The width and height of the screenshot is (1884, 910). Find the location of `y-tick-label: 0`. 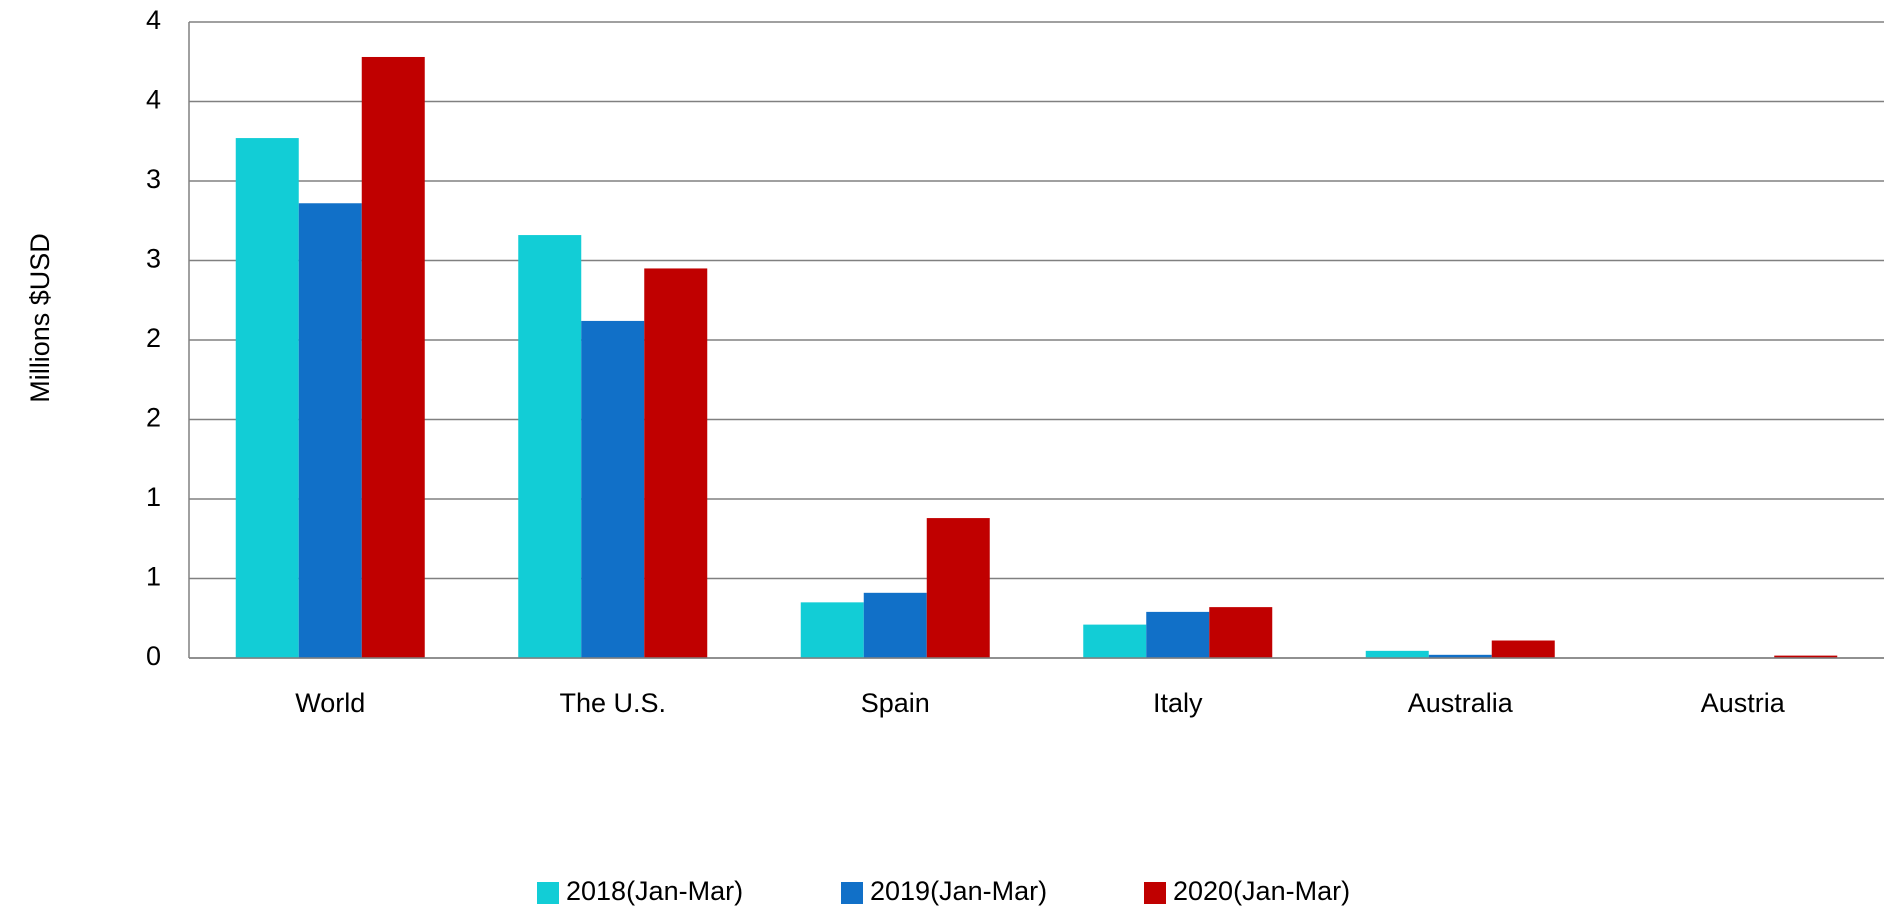

y-tick-label: 0 is located at coordinates (153, 656).